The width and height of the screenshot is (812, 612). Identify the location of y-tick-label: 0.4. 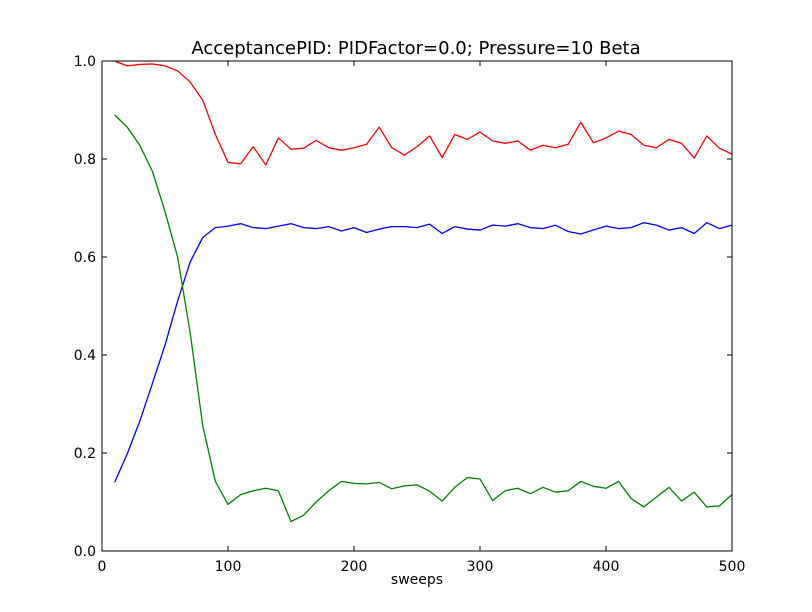
(85, 356).